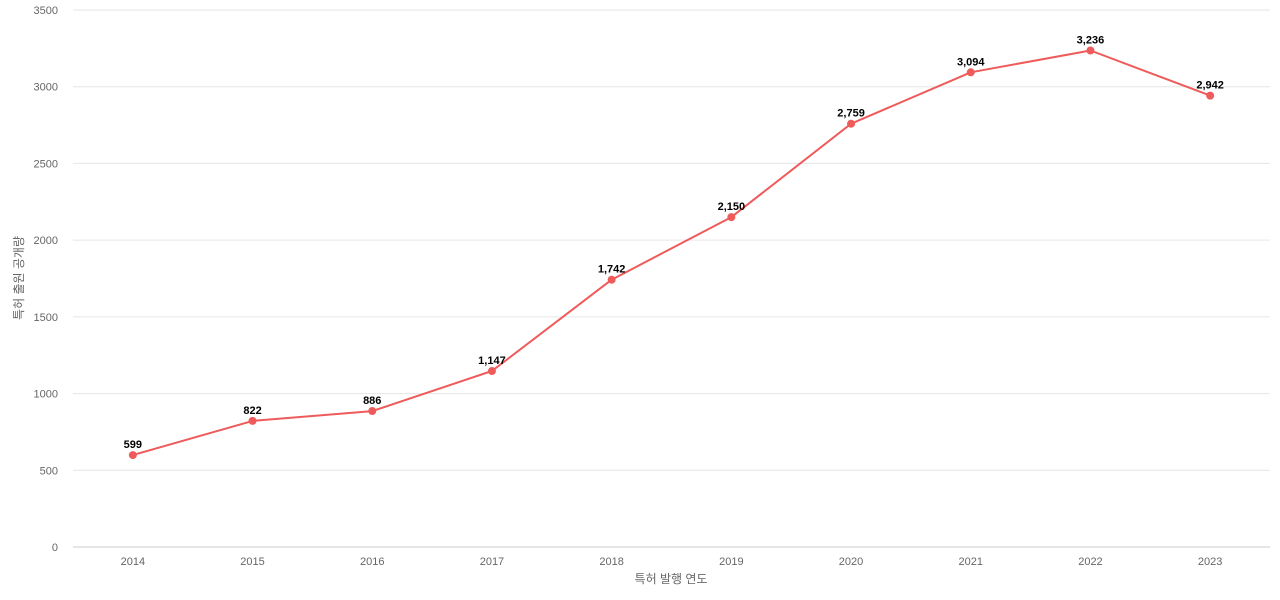 The height and width of the screenshot is (600, 1280). What do you see at coordinates (55, 548) in the screenshot?
I see `y-tick-label: 0` at bounding box center [55, 548].